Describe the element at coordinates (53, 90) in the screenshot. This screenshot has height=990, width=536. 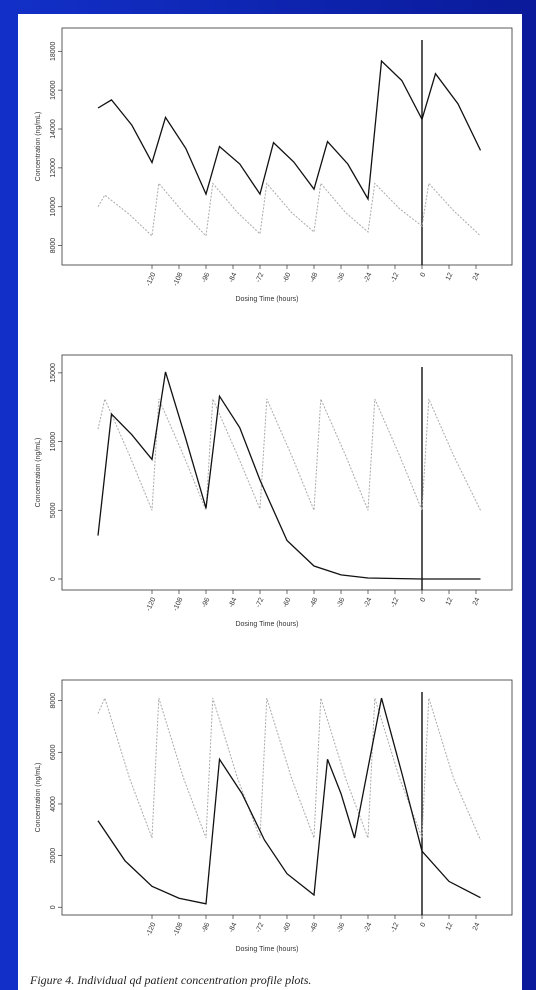
I see `y-tick-label: 16000` at that location.